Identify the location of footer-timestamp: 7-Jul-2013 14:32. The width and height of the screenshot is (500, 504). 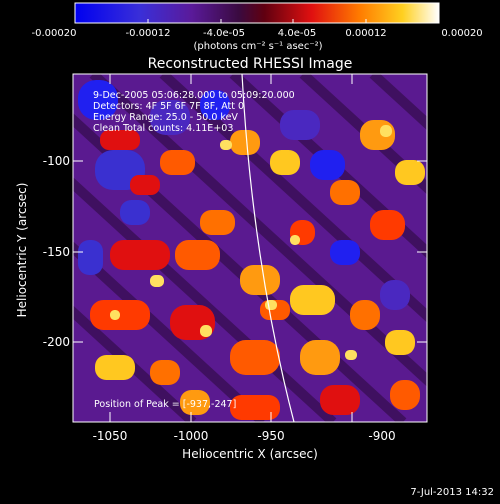
(452, 492).